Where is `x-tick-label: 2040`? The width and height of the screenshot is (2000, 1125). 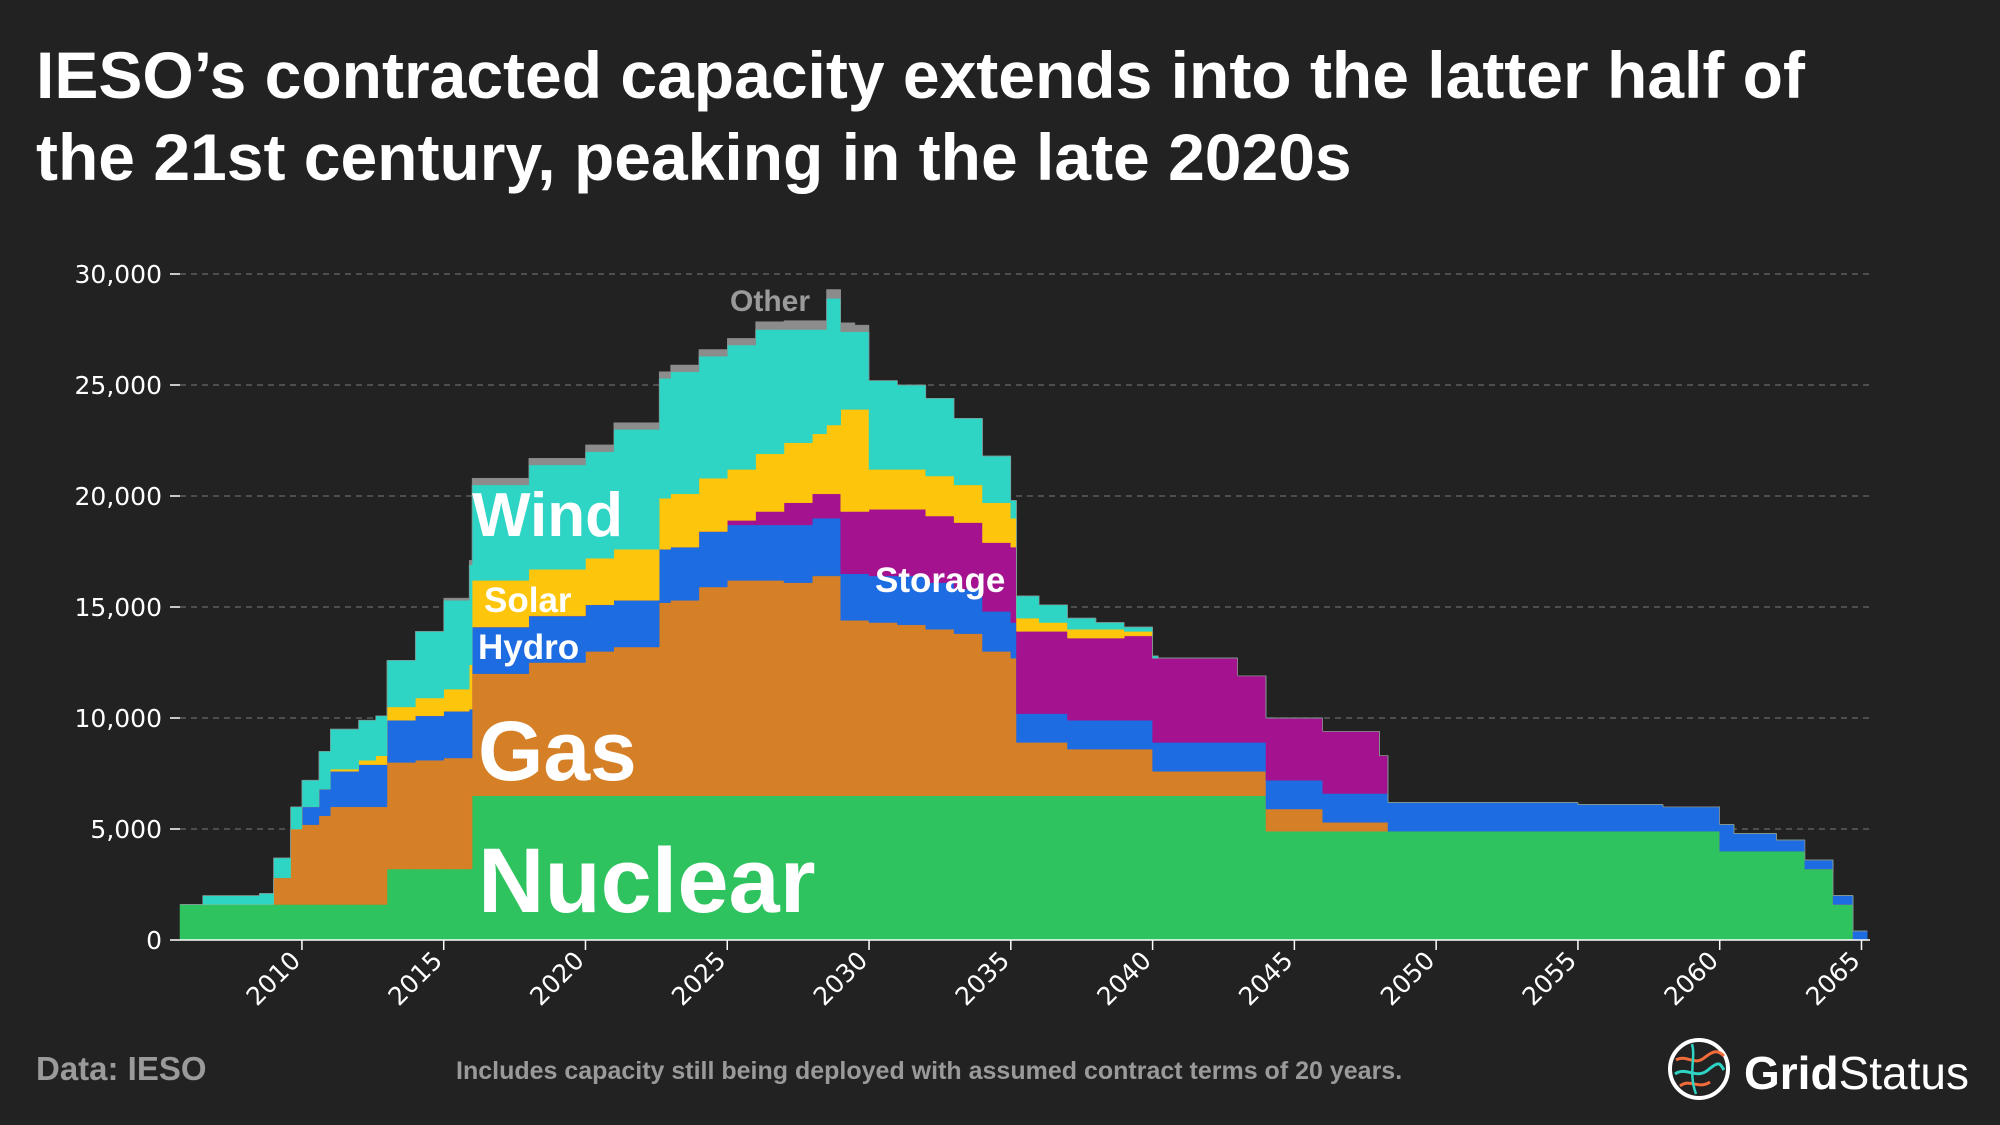 x-tick-label: 2040 is located at coordinates (1123, 978).